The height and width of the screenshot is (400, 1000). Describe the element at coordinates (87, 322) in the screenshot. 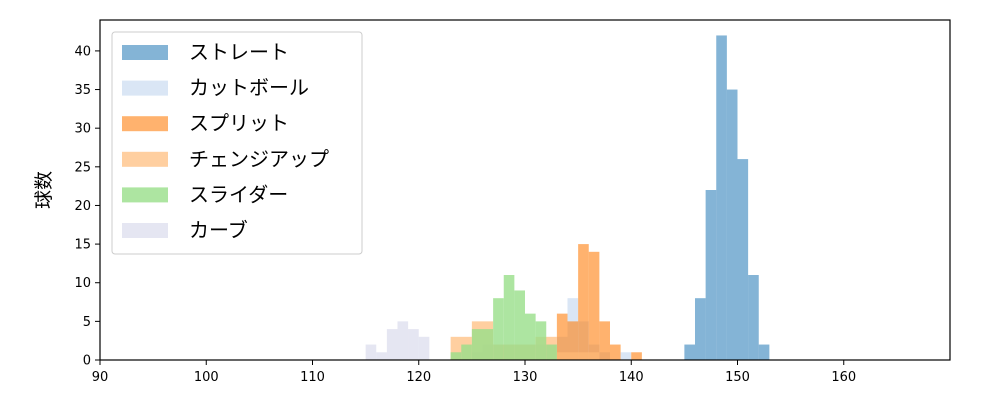

I see `y-tick-label-1: 5` at that location.